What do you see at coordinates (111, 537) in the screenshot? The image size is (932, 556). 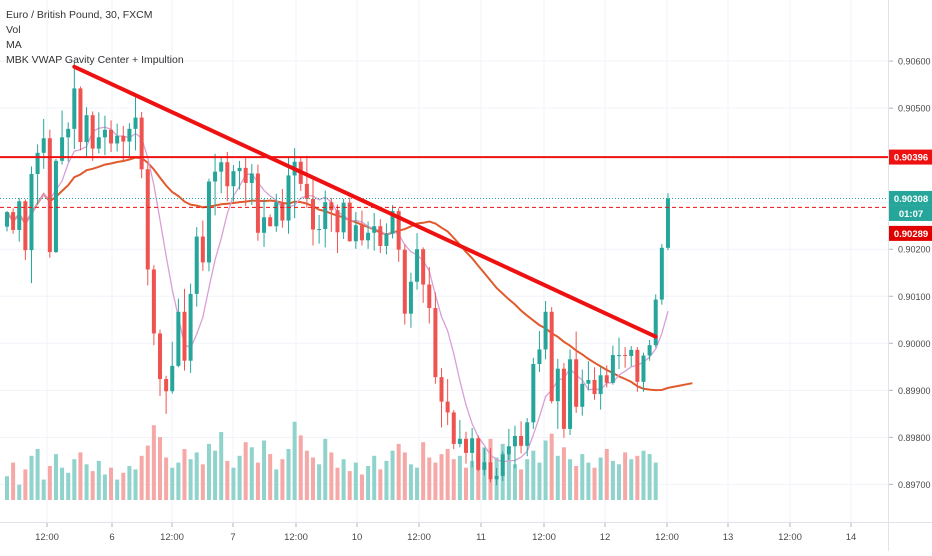 I see `time-tick-label: 6` at bounding box center [111, 537].